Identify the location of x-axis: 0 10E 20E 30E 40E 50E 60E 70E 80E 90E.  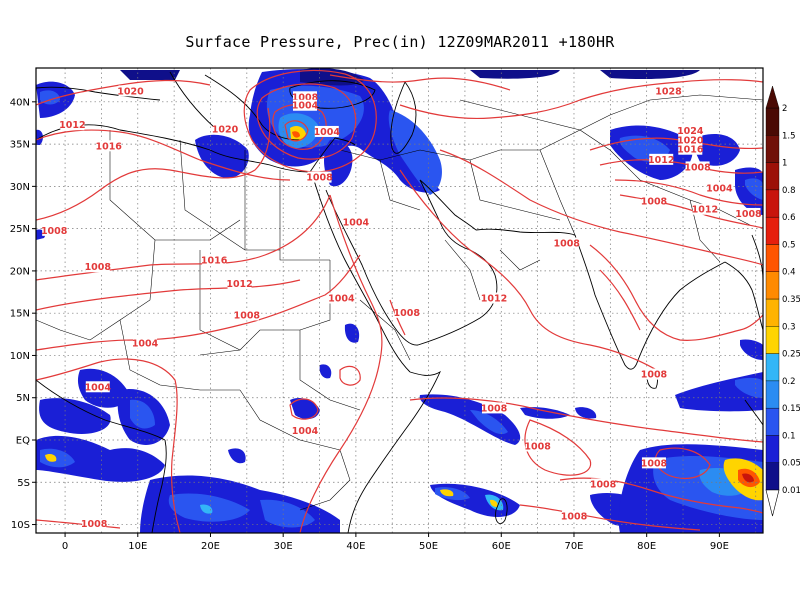
(395, 542).